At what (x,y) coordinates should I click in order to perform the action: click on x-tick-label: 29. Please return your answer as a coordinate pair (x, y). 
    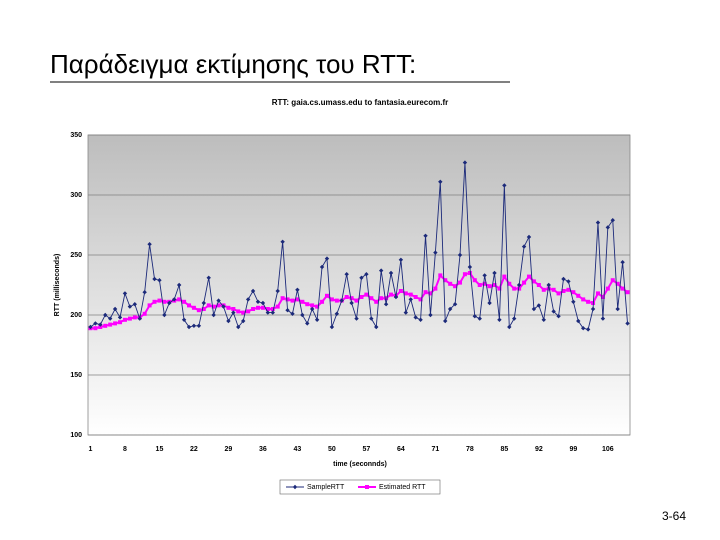
    Looking at the image, I should click on (229, 449).